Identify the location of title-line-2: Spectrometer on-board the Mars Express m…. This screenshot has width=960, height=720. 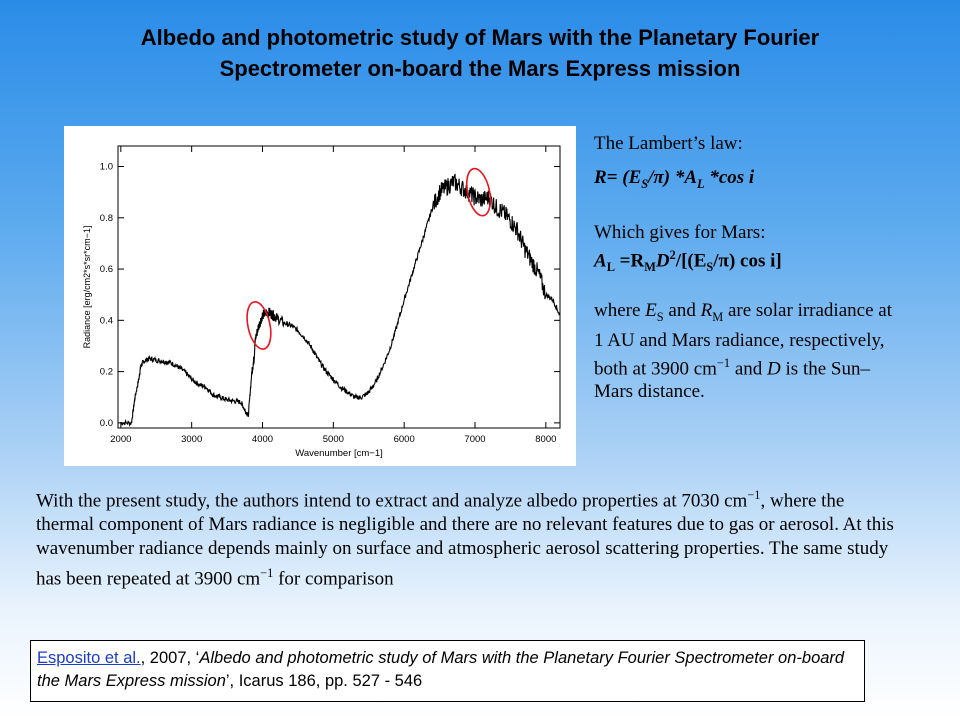
(480, 68).